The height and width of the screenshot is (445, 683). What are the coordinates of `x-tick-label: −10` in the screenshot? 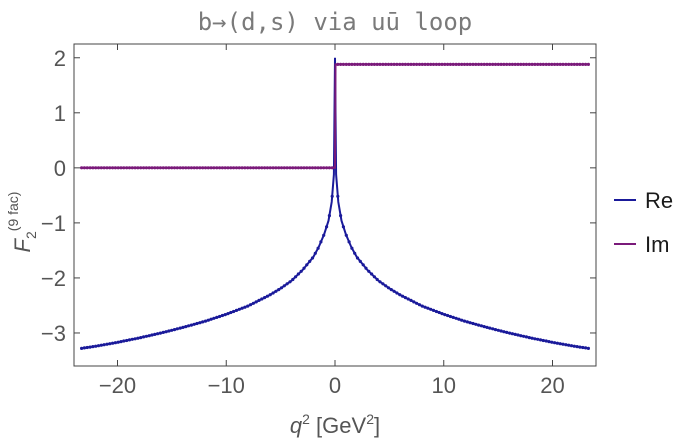 It's located at (226, 385).